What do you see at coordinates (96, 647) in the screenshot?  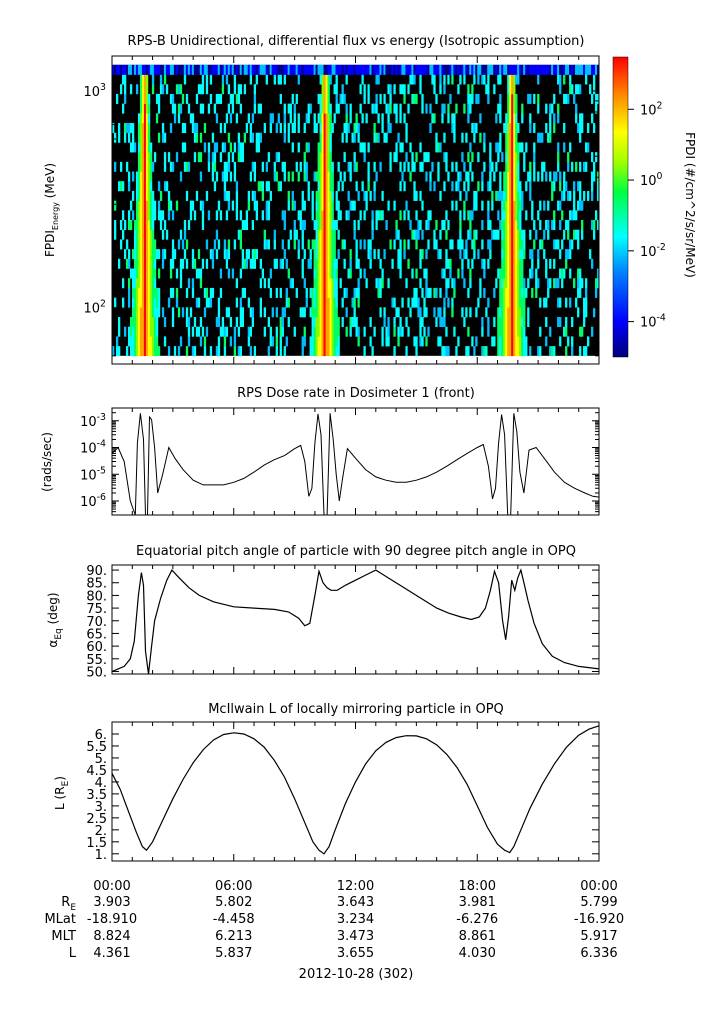 I see `y-tick-label: 60.` at bounding box center [96, 647].